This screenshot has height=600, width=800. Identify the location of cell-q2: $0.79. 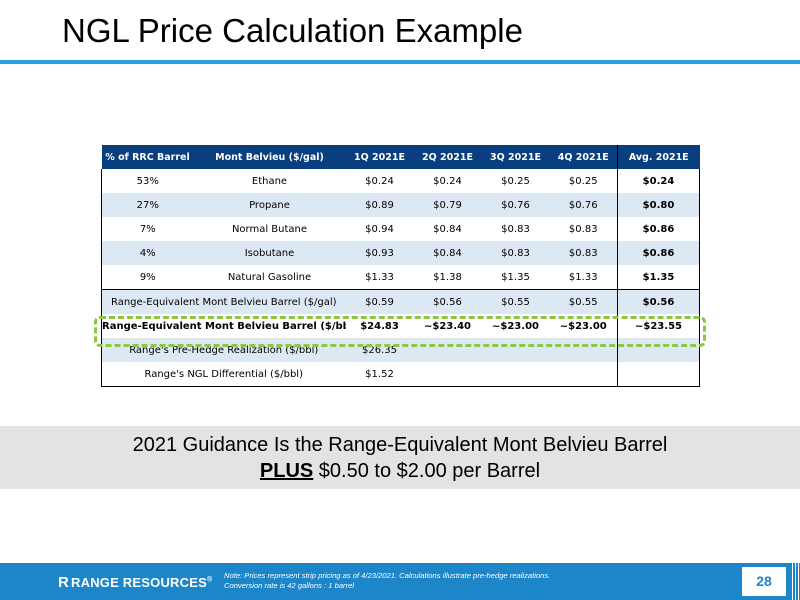
(447, 205).